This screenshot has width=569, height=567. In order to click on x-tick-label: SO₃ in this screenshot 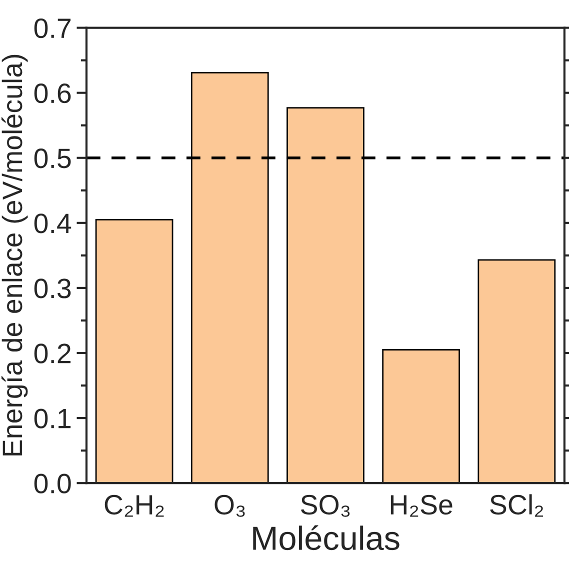, I will do `click(325, 505)`.